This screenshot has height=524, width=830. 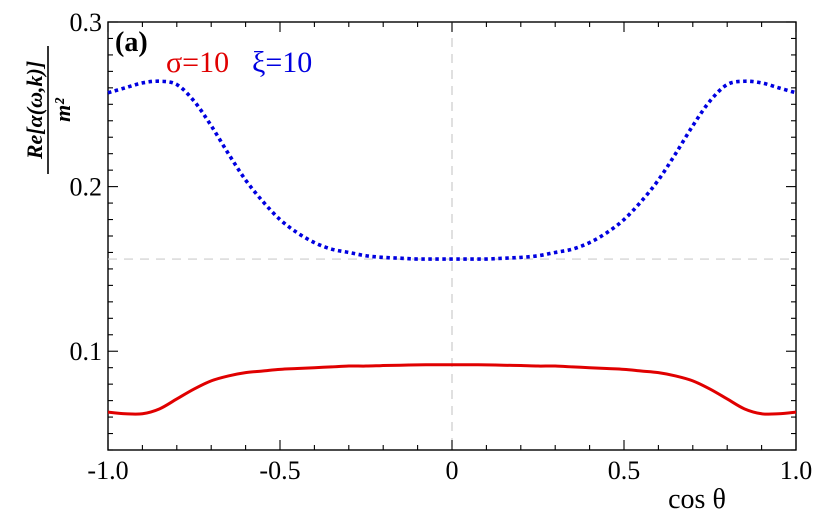 What do you see at coordinates (624, 470) in the screenshot?
I see `x-tick-label: 0.5` at bounding box center [624, 470].